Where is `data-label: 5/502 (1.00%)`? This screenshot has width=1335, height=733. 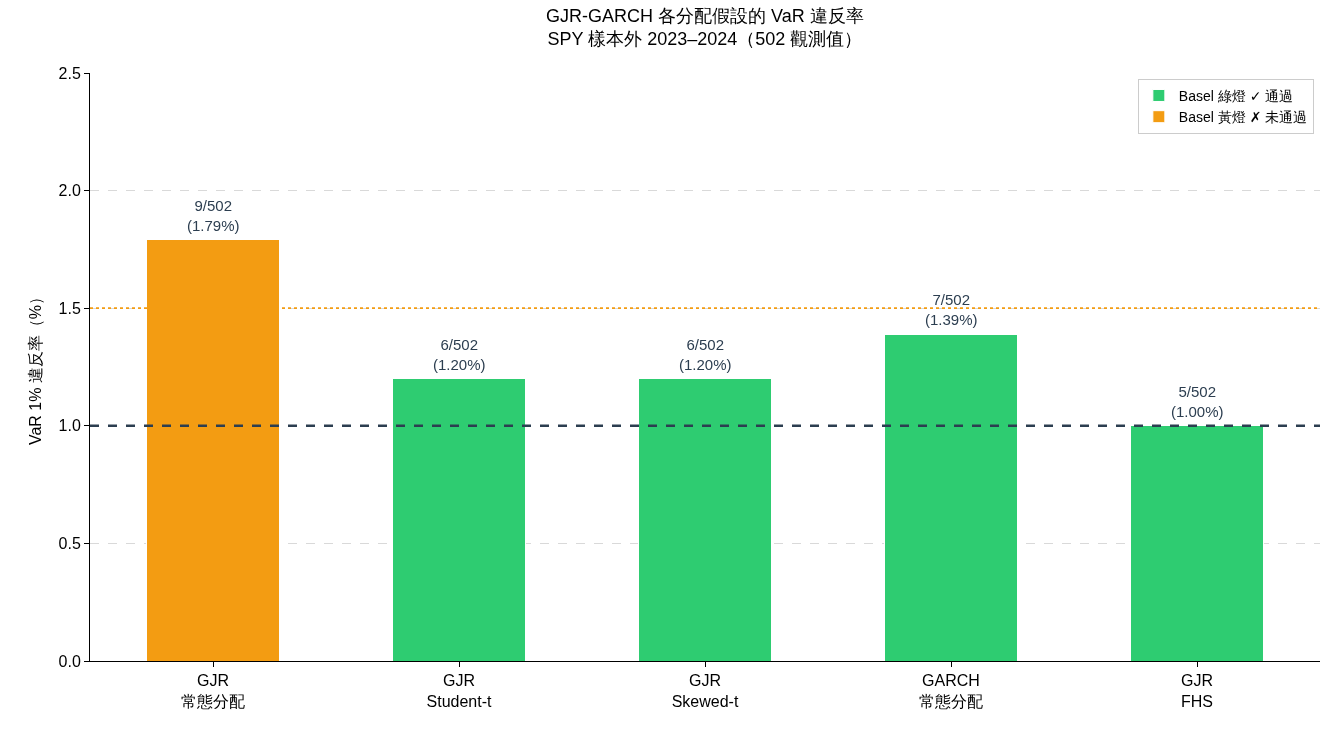
data-label: 5/502 (1.00%) is located at coordinates (1197, 401).